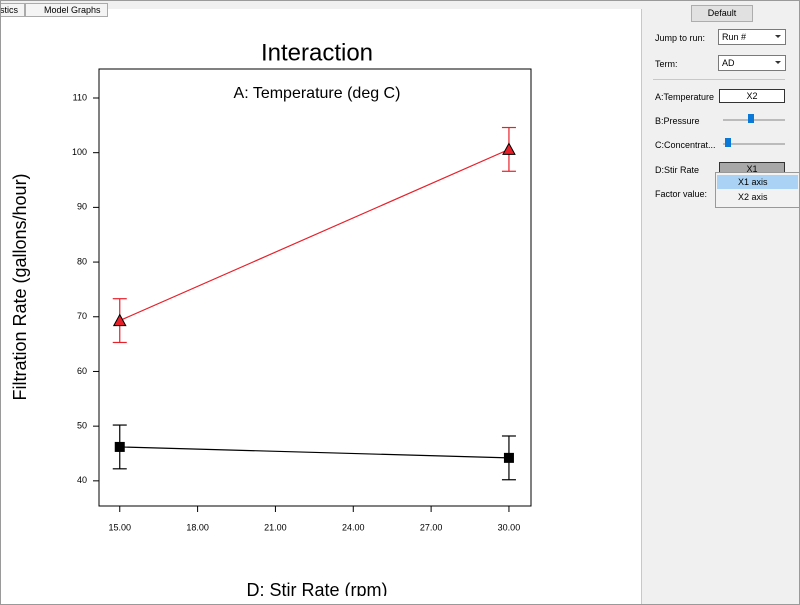 The width and height of the screenshot is (800, 605). Describe the element at coordinates (752, 63) in the screenshot. I see `term-select: AD` at that location.